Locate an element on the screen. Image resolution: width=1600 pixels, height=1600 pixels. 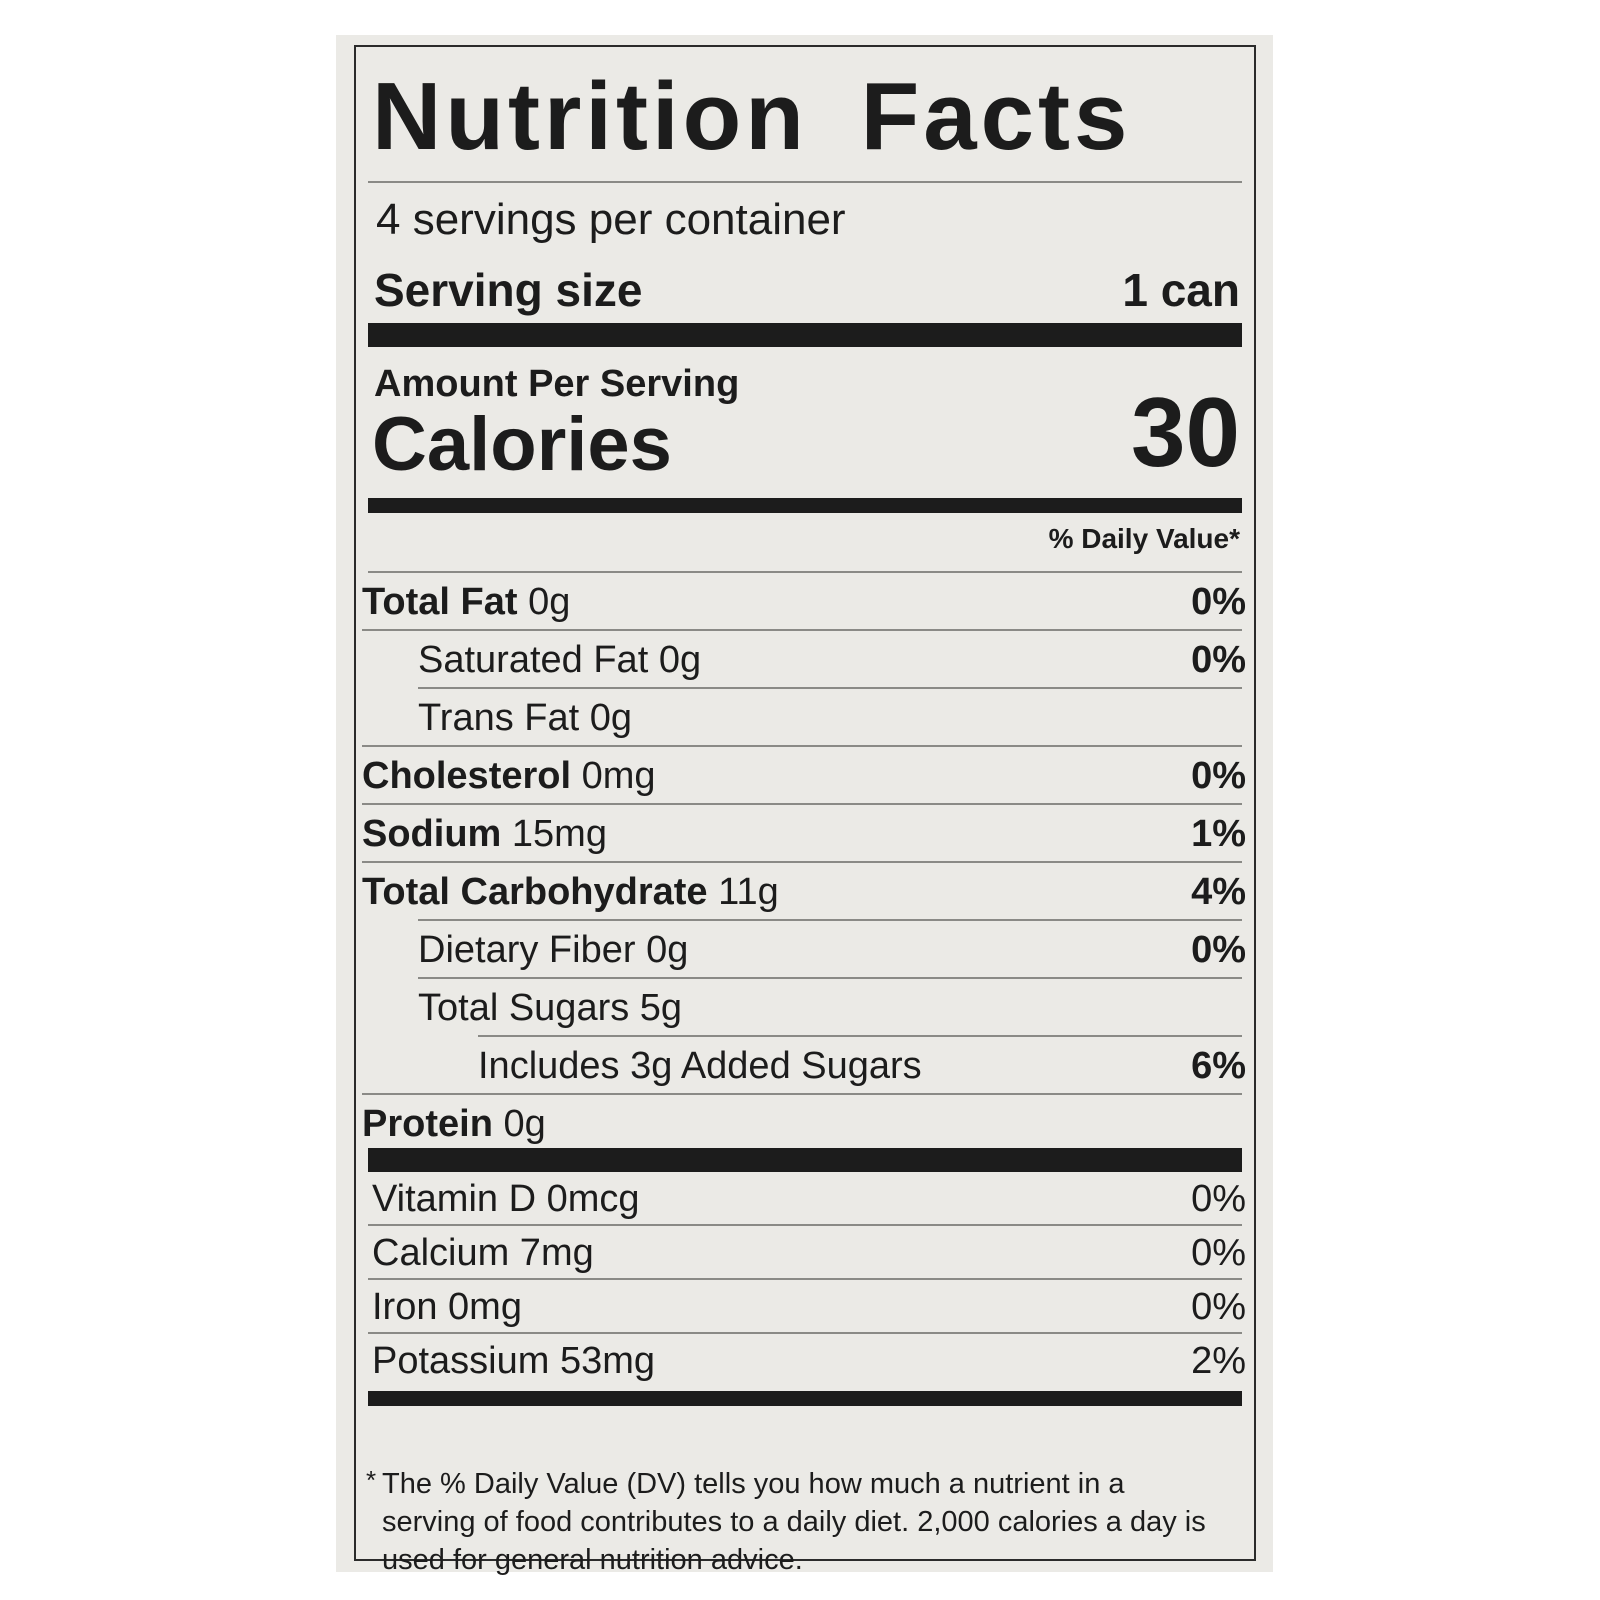
nutrient-row: Includes 3g Added Sugars 6% is located at coordinates (805, 1066).